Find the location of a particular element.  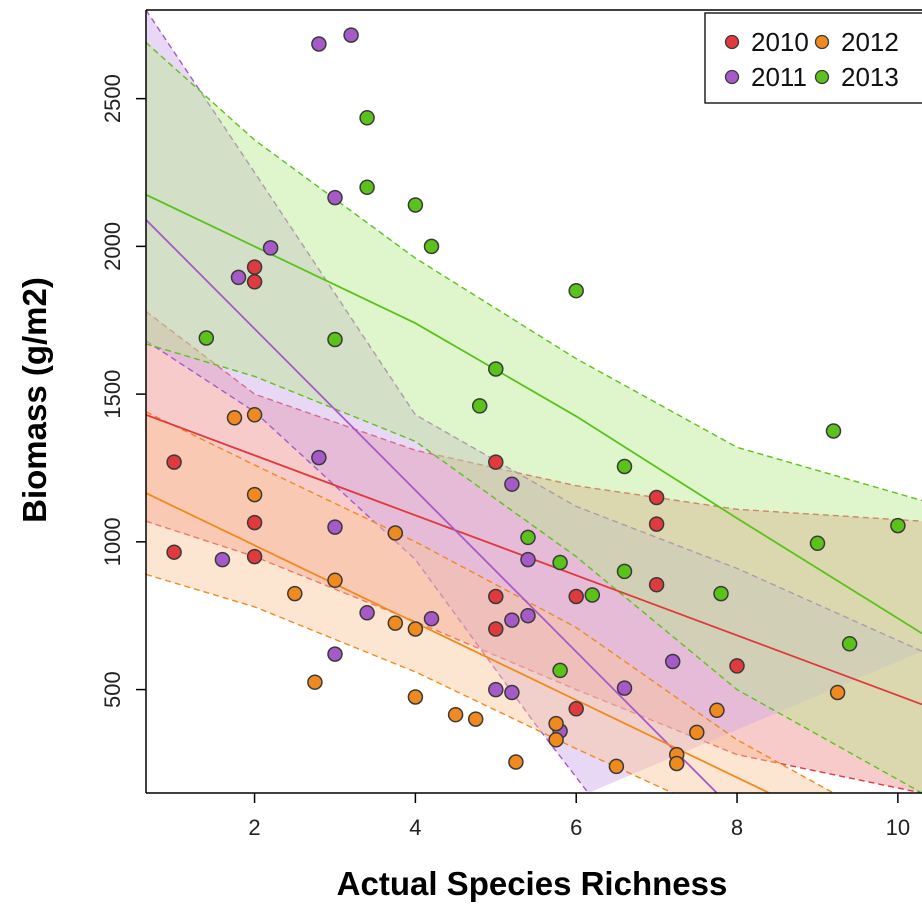

y-axis-ticks: 500 1000 1500 2000 2500 is located at coordinates (123, 391).